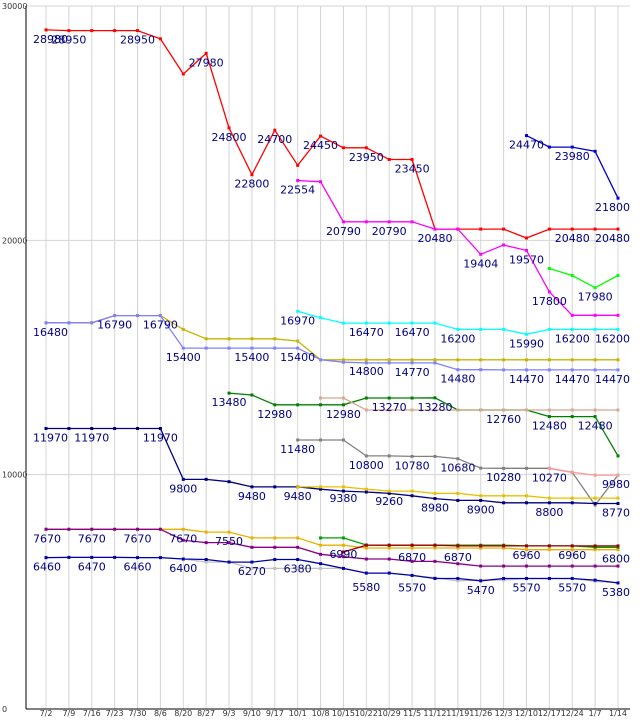  I want to click on data-label: 15990, so click(526, 343).